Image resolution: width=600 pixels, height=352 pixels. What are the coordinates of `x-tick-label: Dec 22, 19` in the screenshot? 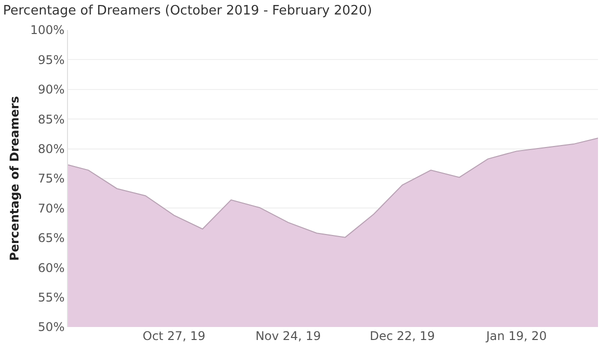 It's located at (402, 336).